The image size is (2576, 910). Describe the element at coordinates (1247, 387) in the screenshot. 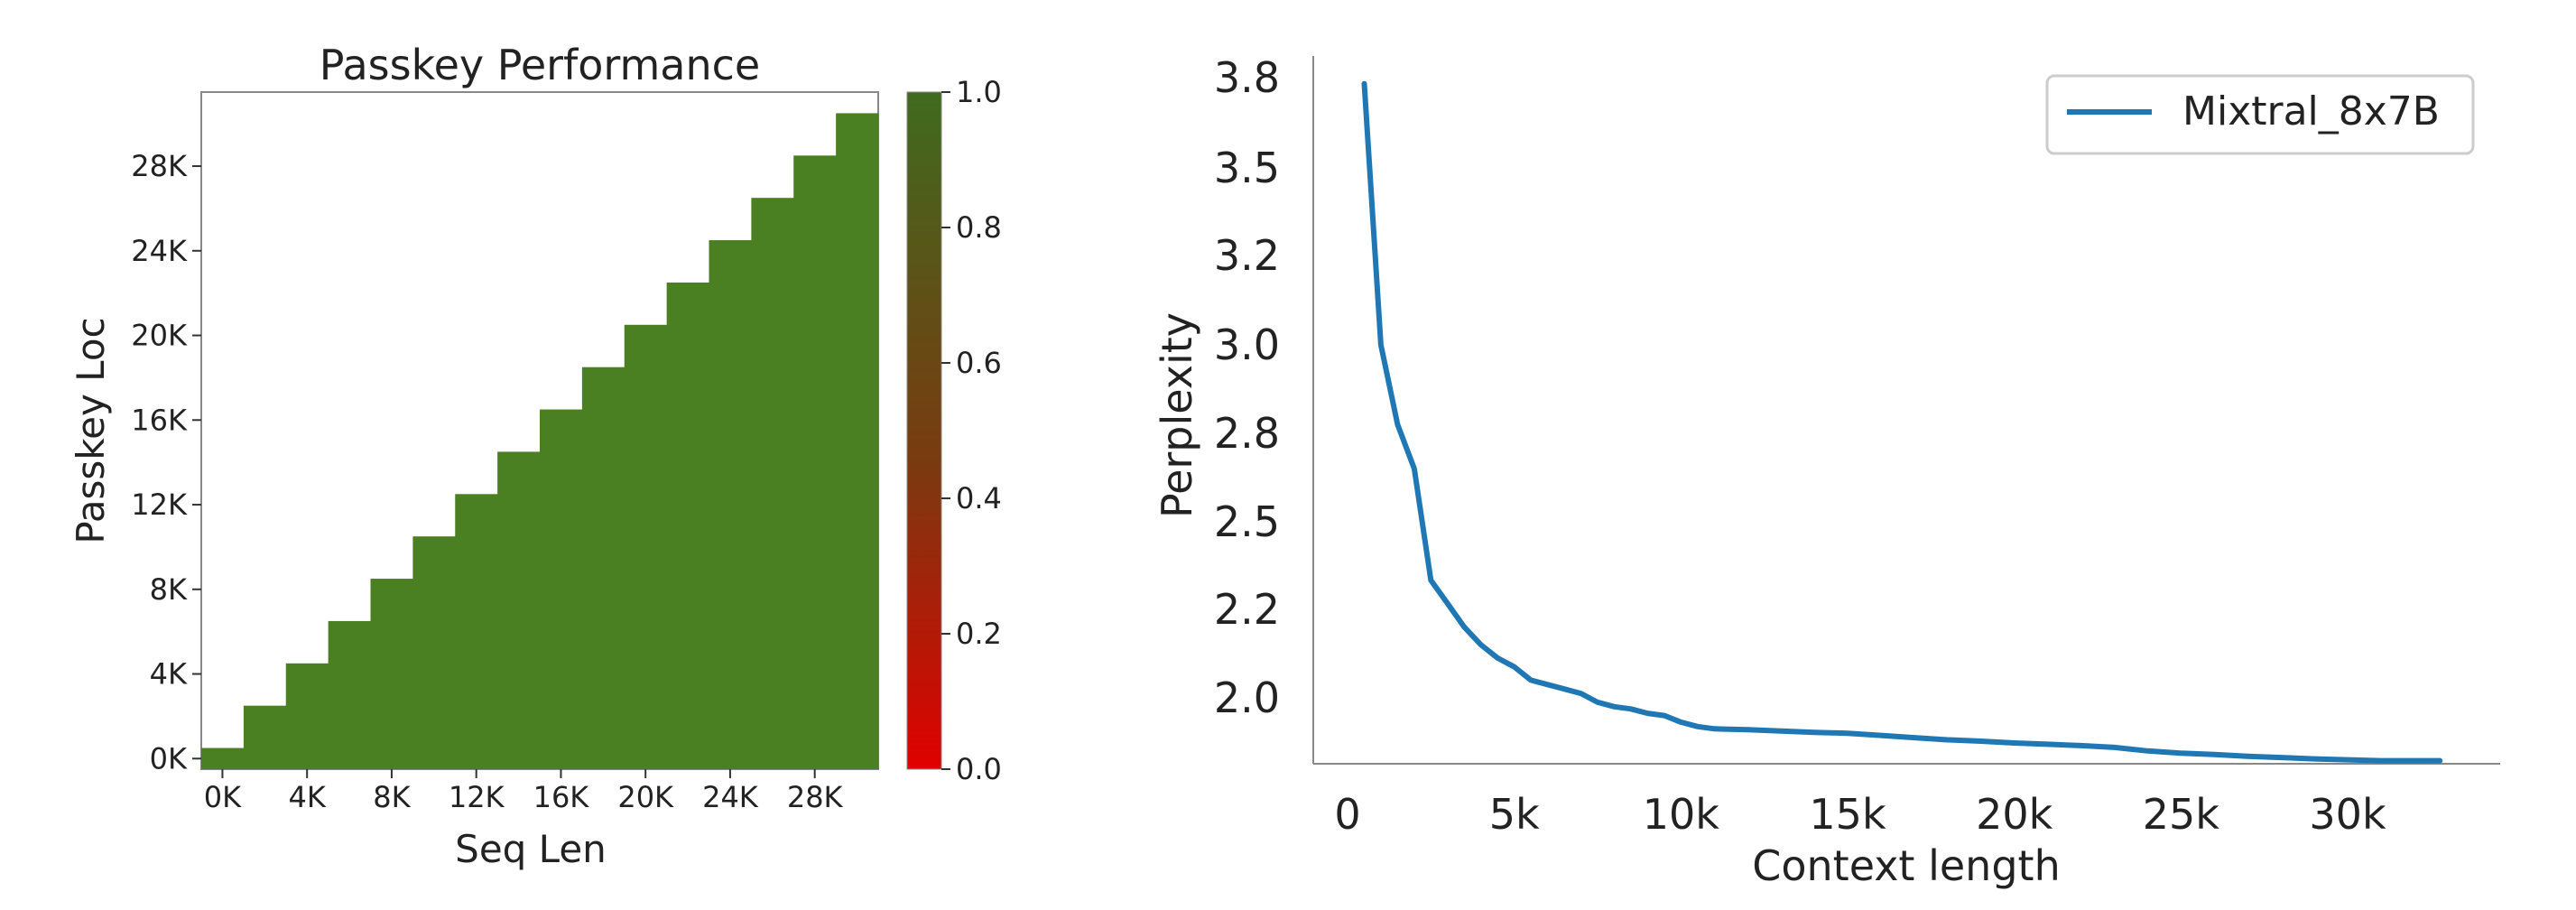

I see `line-chart-y-ticks: 2.0 2.2 2.5 2.8 3.0 3.2 3.5 3.8` at that location.